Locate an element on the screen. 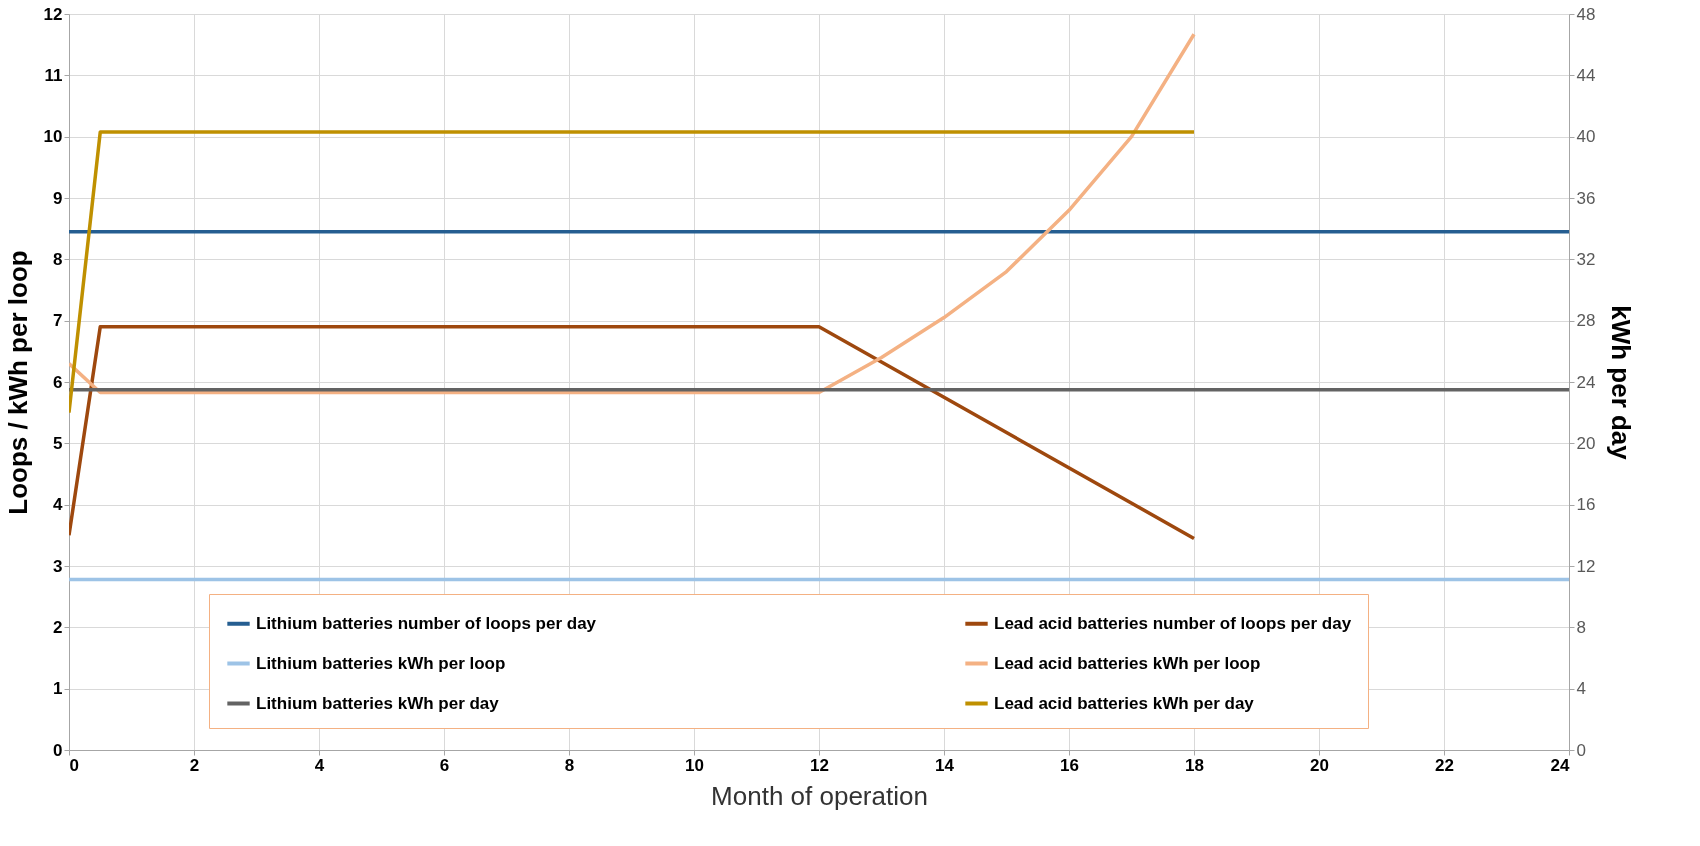 The width and height of the screenshot is (1700, 846). y-tick-label: 6 is located at coordinates (58, 382).